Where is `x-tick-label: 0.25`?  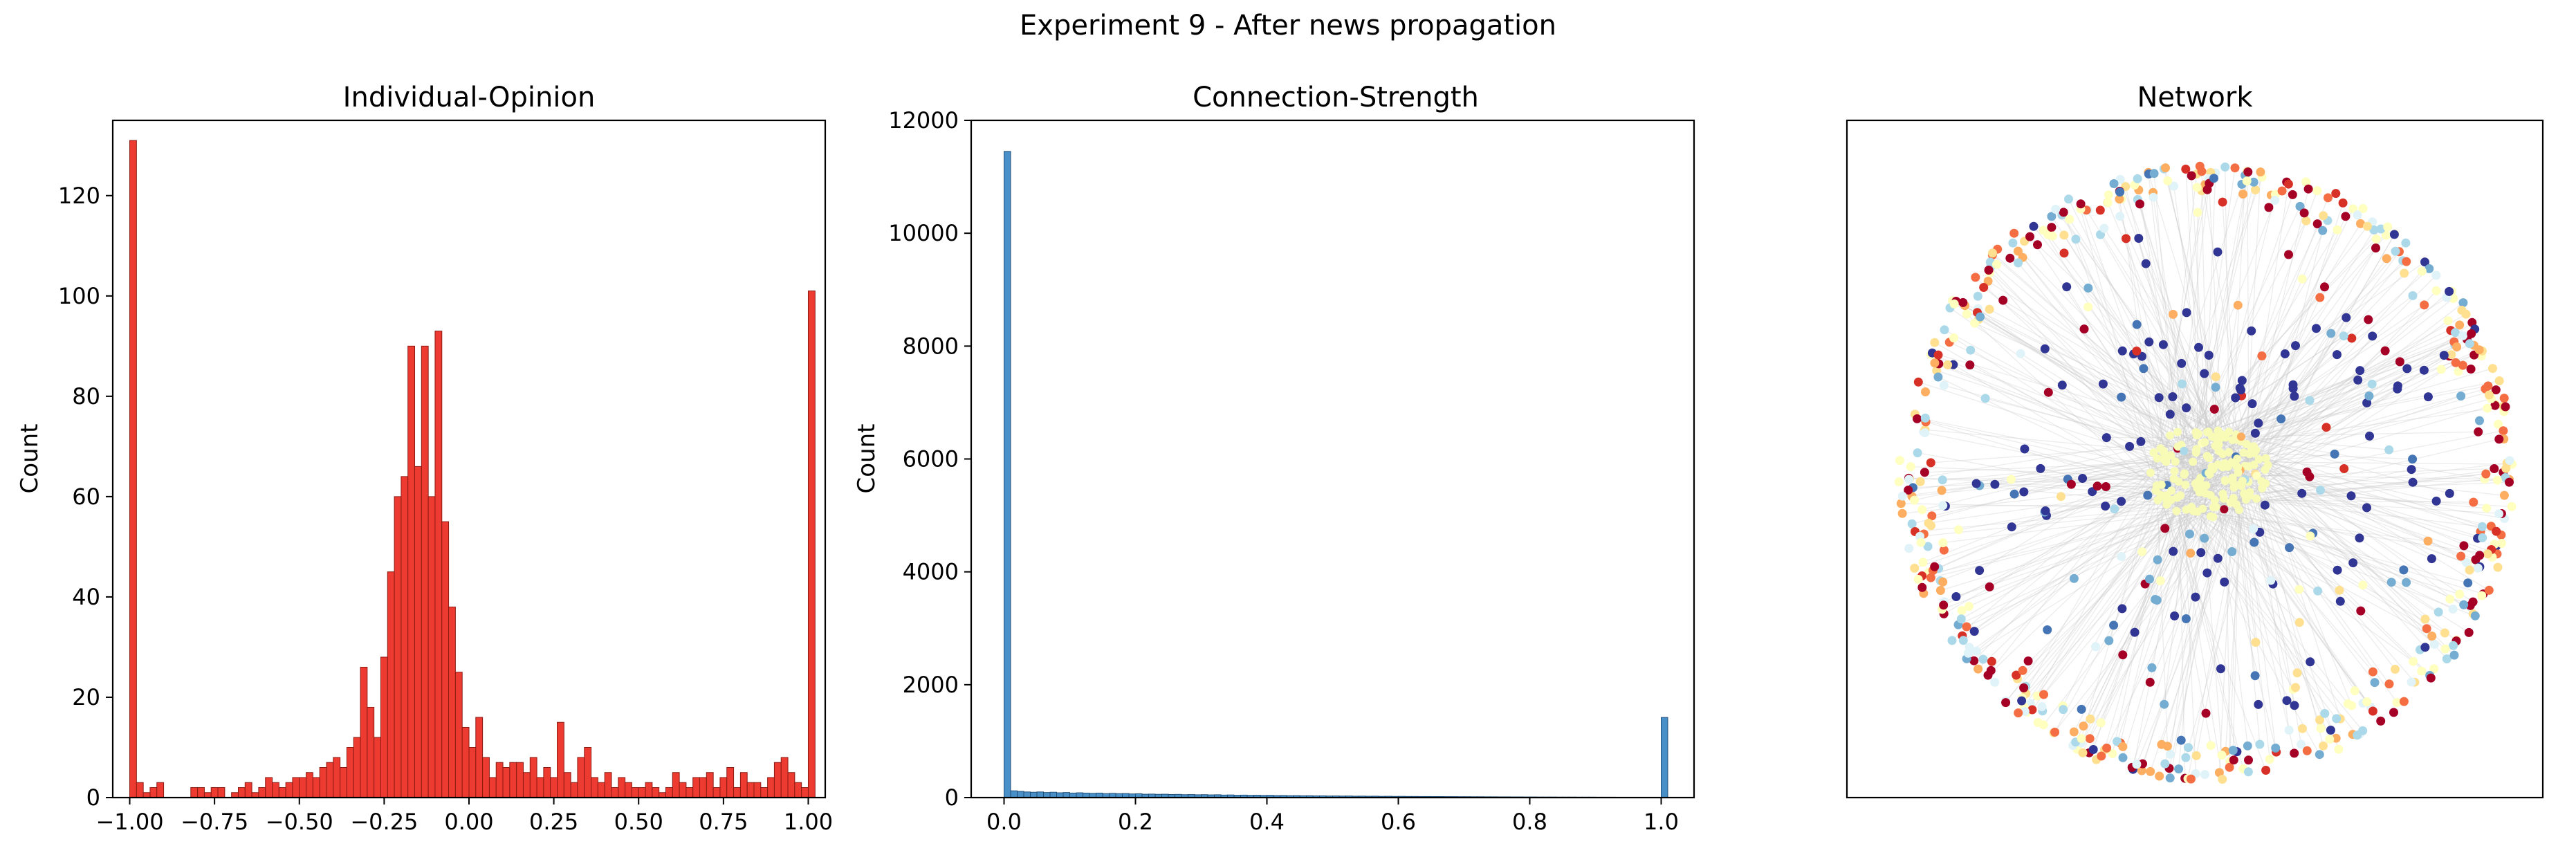 x-tick-label: 0.25 is located at coordinates (553, 822).